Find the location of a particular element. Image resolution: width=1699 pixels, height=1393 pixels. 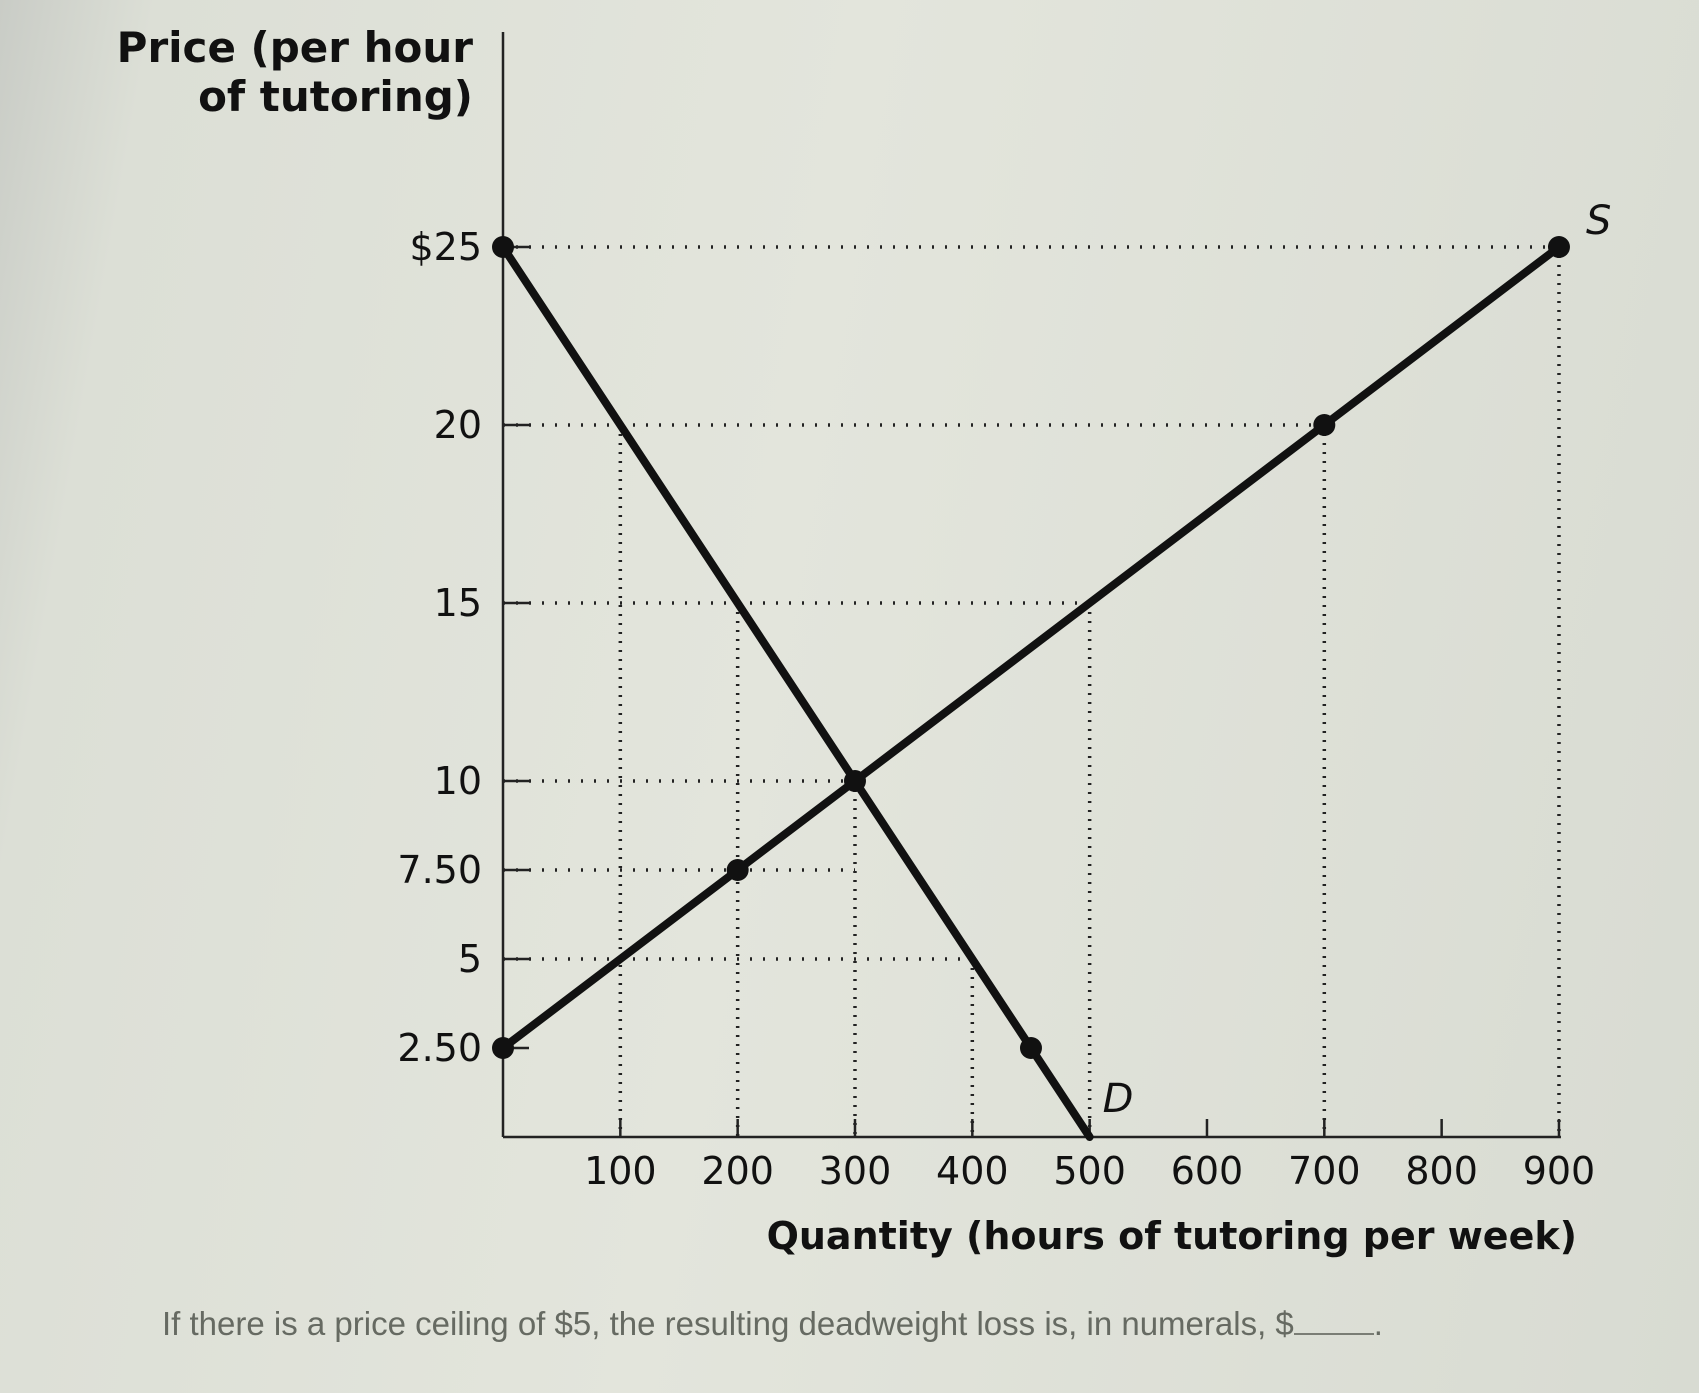

y-axis-title: of tutoring) is located at coordinates (335, 96).